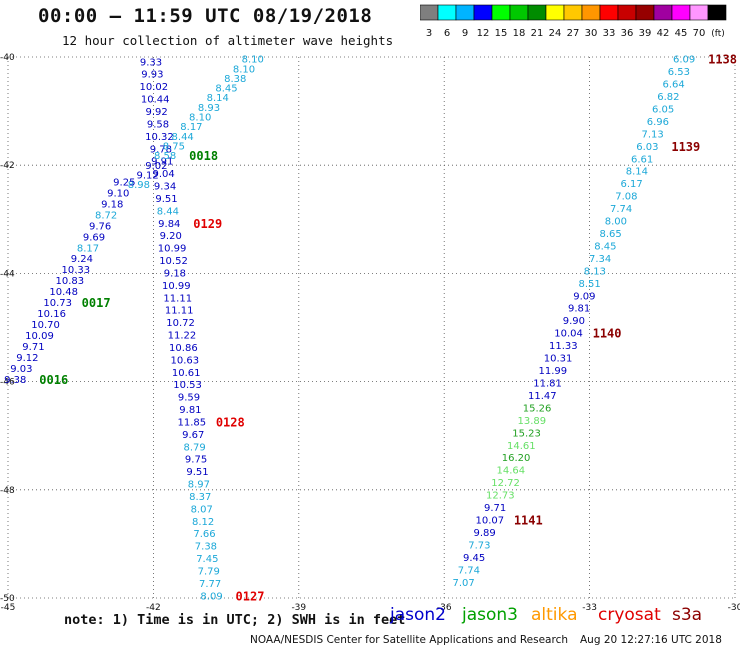 The image size is (740, 650). Describe the element at coordinates (124, 182) in the screenshot. I see `wave-height-value: 9.25` at that location.